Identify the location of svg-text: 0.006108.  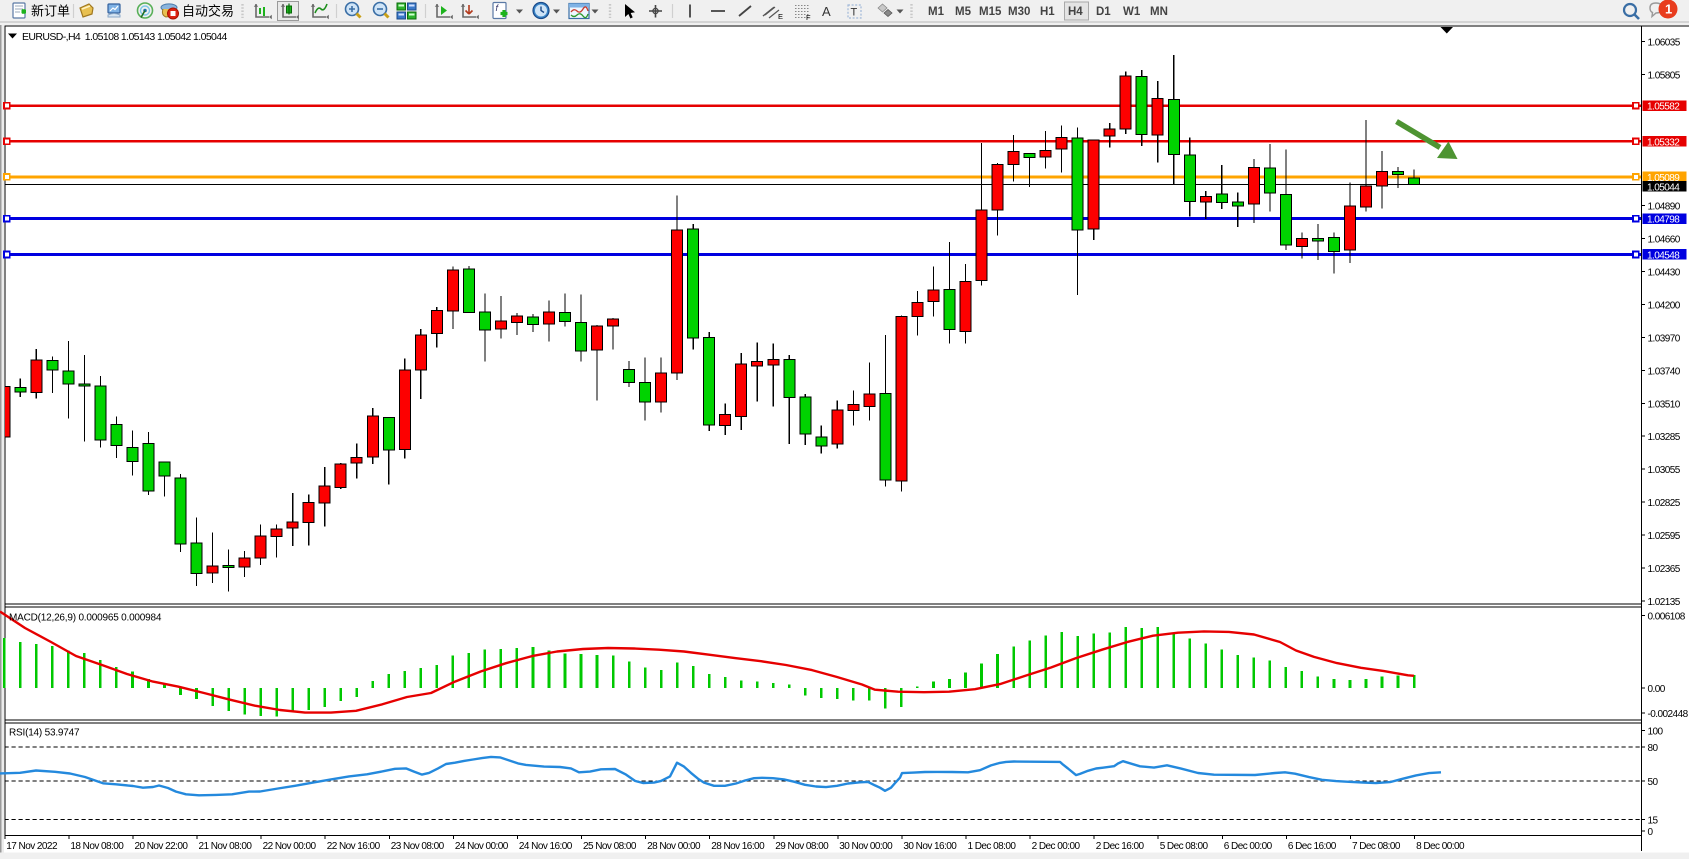
(1667, 617).